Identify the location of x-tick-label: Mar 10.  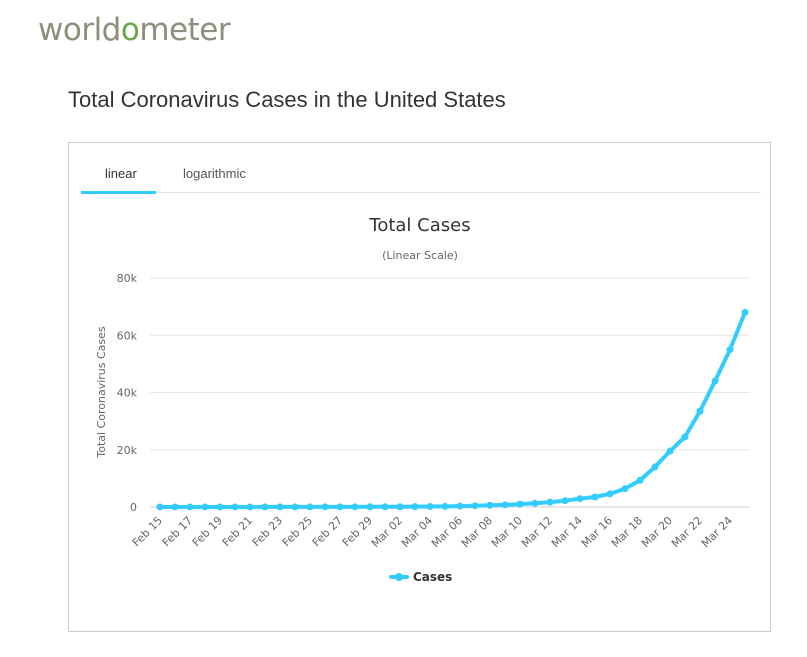
(507, 532).